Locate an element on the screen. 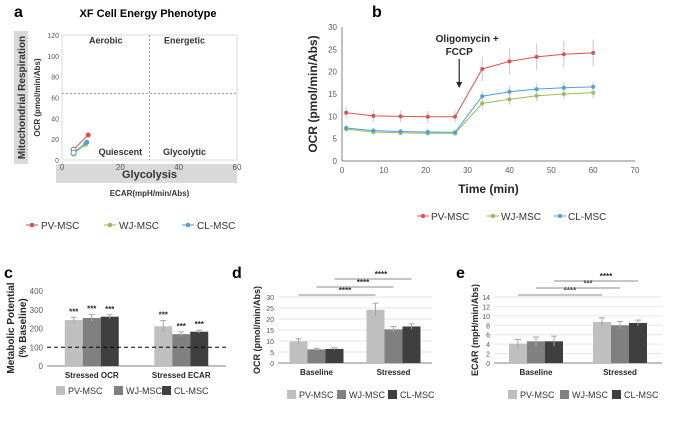 The image size is (684, 422). category-label: Stressed OCR is located at coordinates (92, 375).